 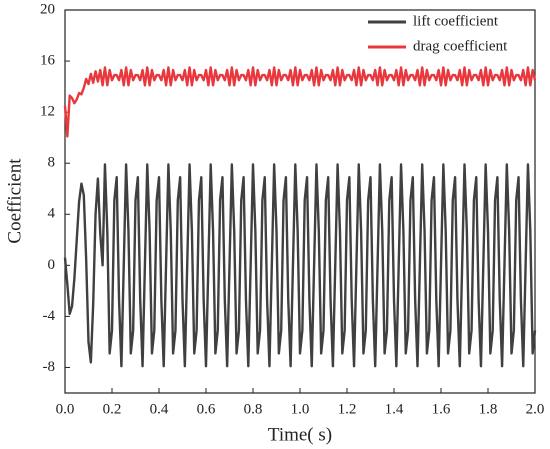 What do you see at coordinates (49, 316) in the screenshot?
I see `y-tick-label: -4` at bounding box center [49, 316].